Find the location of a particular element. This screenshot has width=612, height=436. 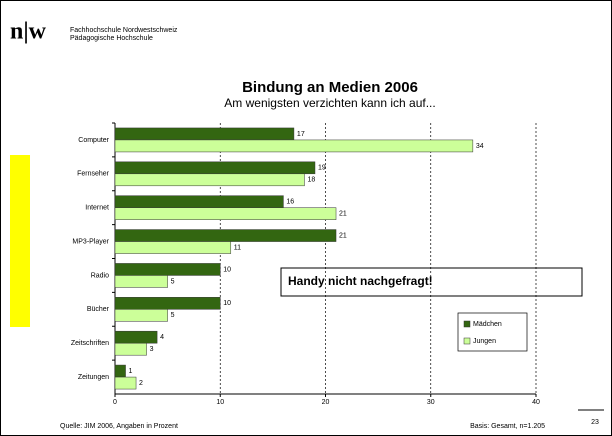

chart-title: Bindung an Medien 2006 is located at coordinates (330, 87).